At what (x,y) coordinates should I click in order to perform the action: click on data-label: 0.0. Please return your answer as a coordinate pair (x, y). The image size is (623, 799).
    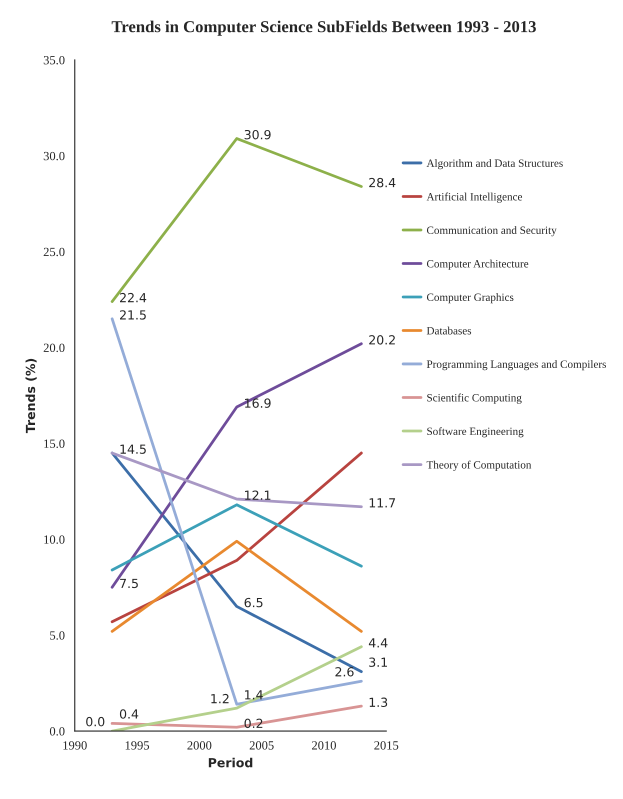
    Looking at the image, I should click on (95, 721).